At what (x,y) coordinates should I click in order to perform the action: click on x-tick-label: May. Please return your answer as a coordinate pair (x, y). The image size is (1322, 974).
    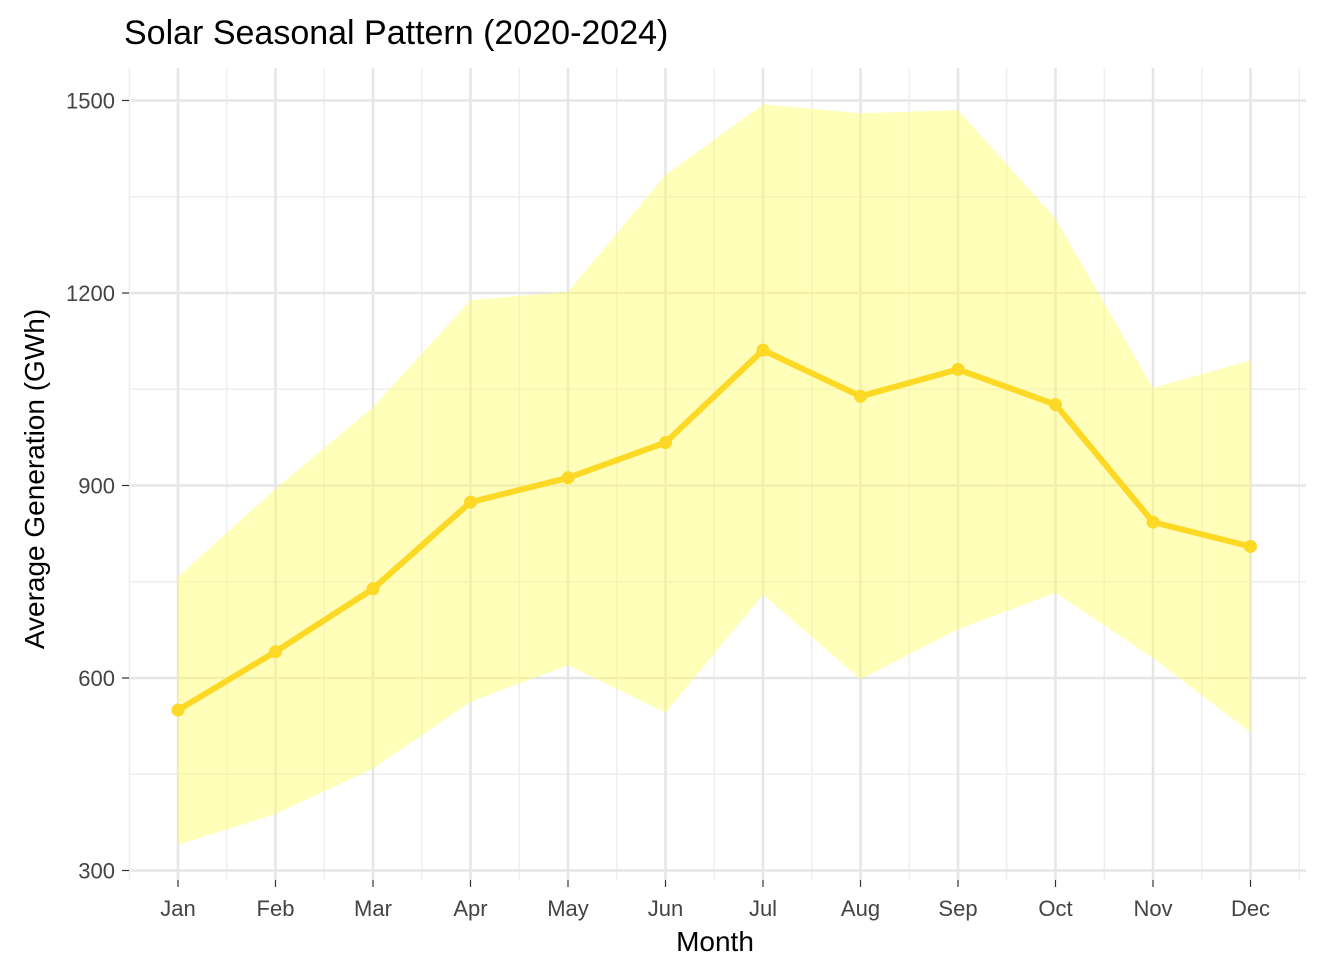
    Looking at the image, I should click on (568, 908).